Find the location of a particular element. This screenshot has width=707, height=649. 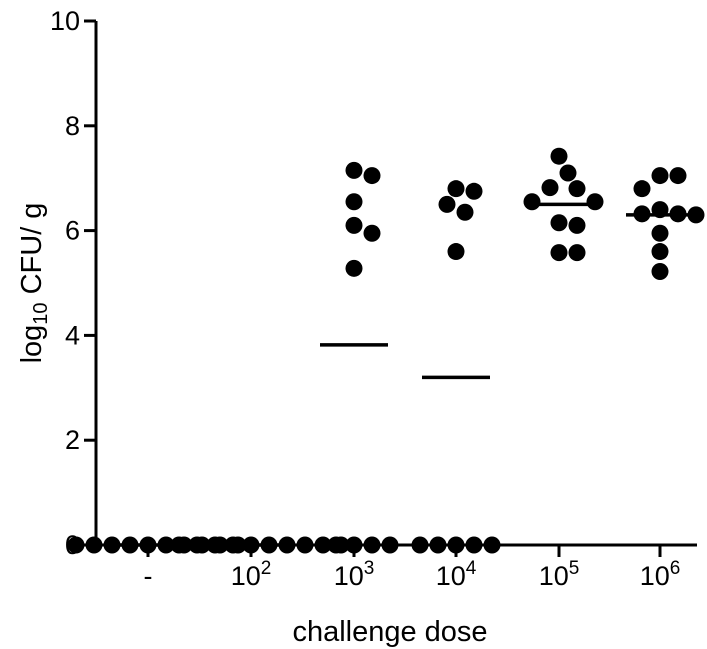

x-tick-label: 10² is located at coordinates (251, 574).